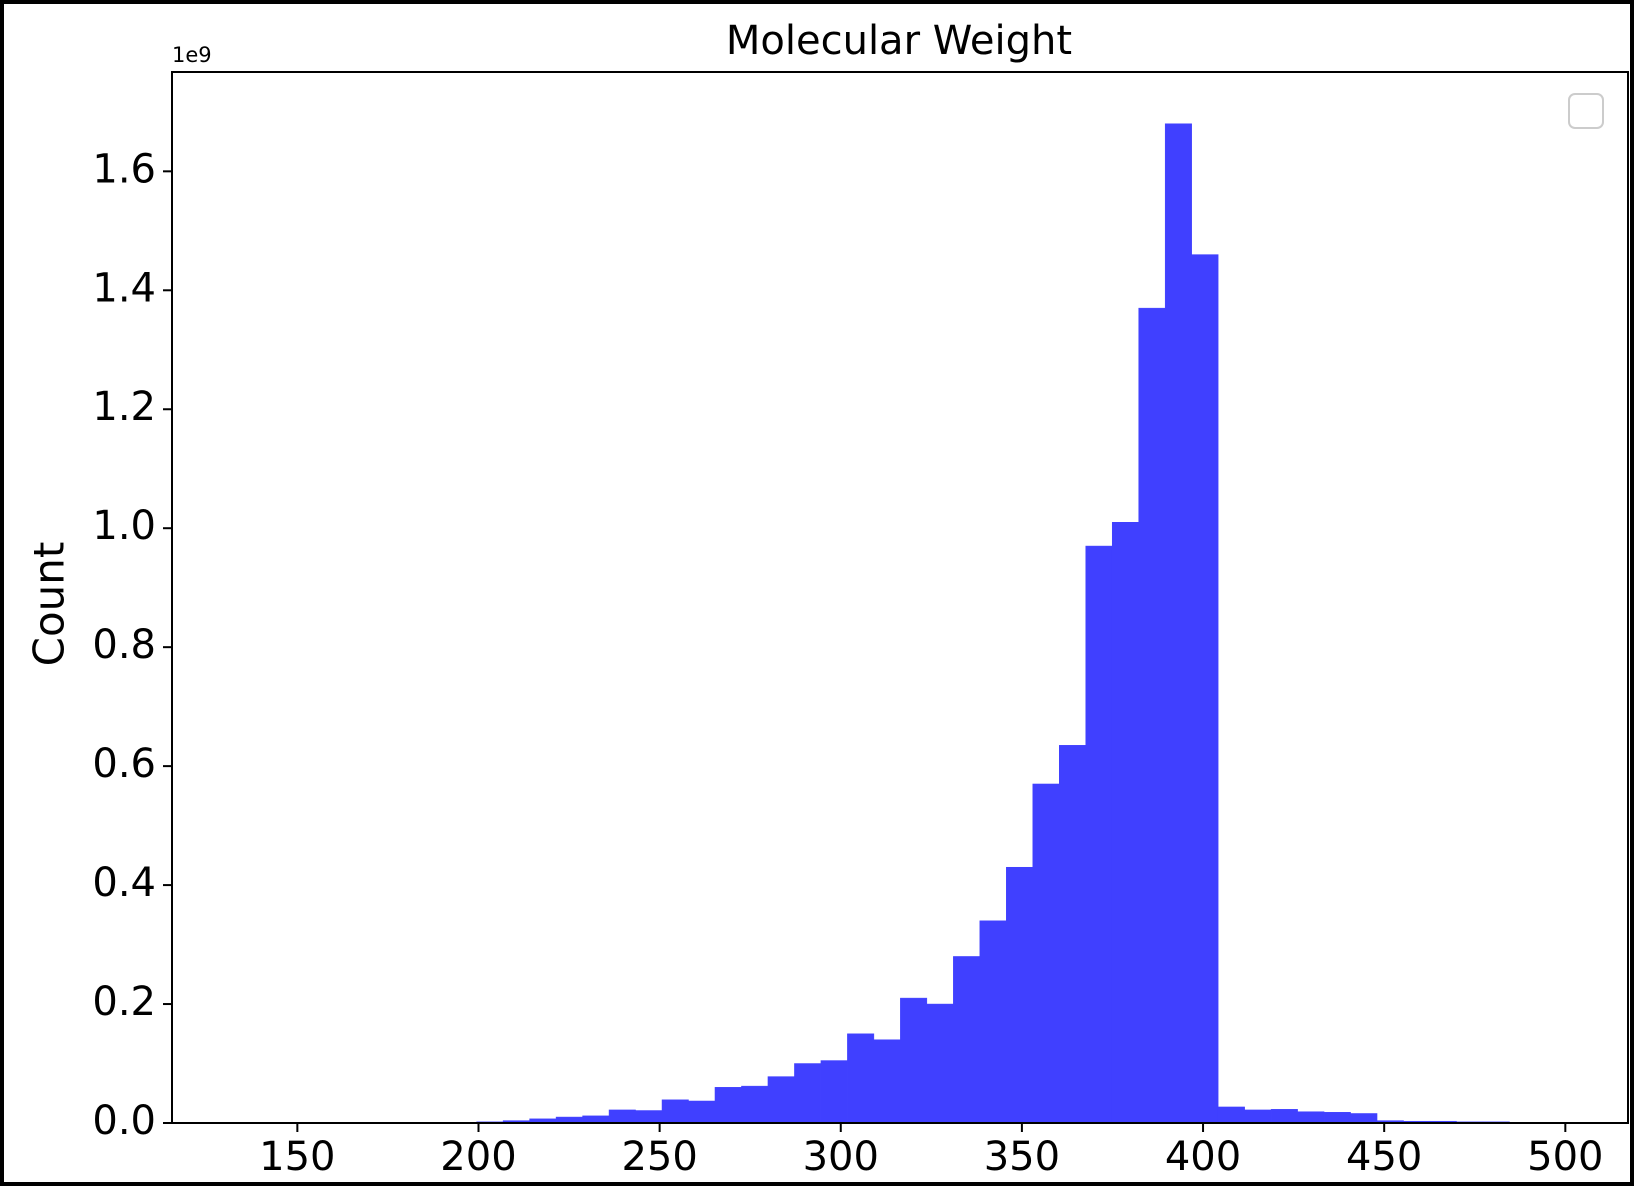 The width and height of the screenshot is (1634, 1186). What do you see at coordinates (124, 526) in the screenshot?
I see `y-tick-label: 1.0` at bounding box center [124, 526].